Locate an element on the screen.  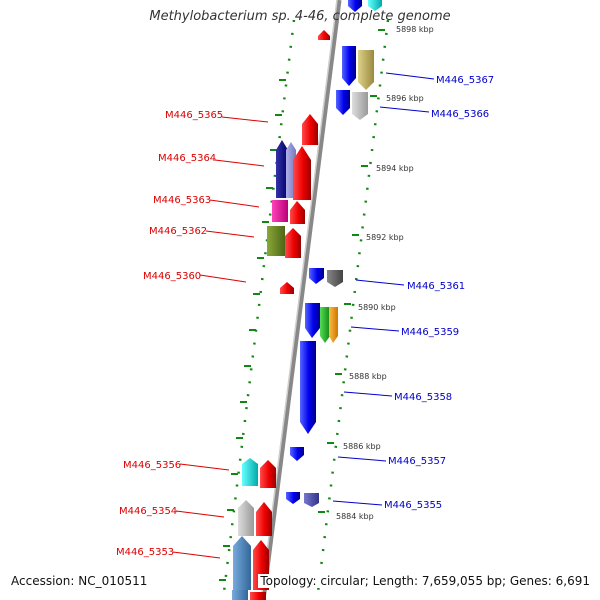
gene-m446-5364-navy is located at coordinates (282, 169).